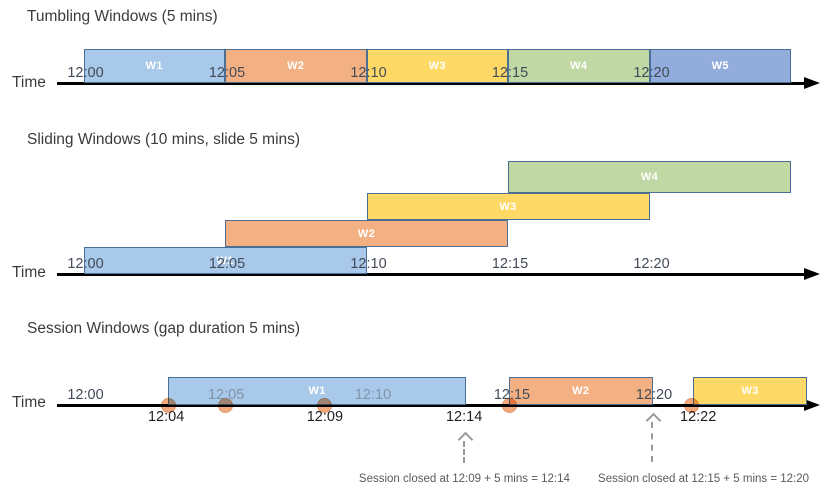 The width and height of the screenshot is (829, 498). What do you see at coordinates (164, 328) in the screenshot?
I see `section-title-session: Session Windows (gap duration 5 mins)` at bounding box center [164, 328].